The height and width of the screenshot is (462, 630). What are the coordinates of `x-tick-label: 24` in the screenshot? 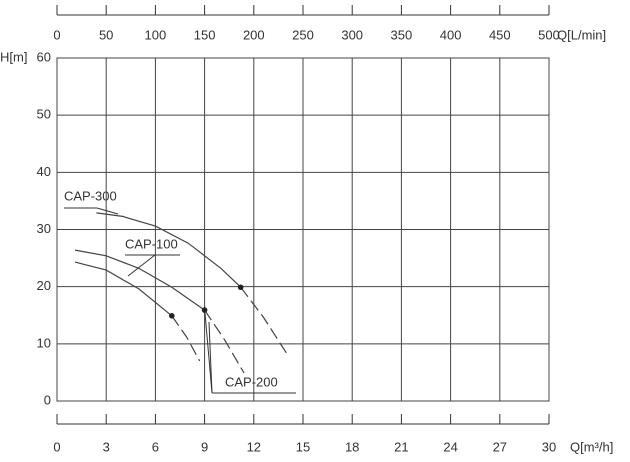 It's located at (450, 446).